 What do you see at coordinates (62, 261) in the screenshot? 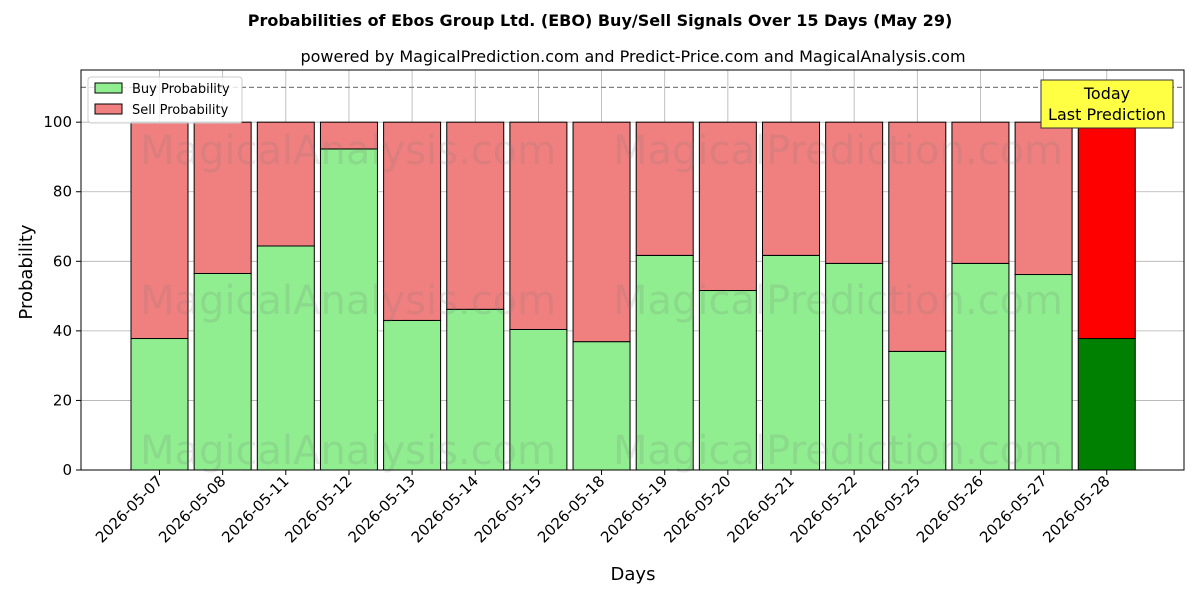
I see `y-tick-label: 60` at bounding box center [62, 261].